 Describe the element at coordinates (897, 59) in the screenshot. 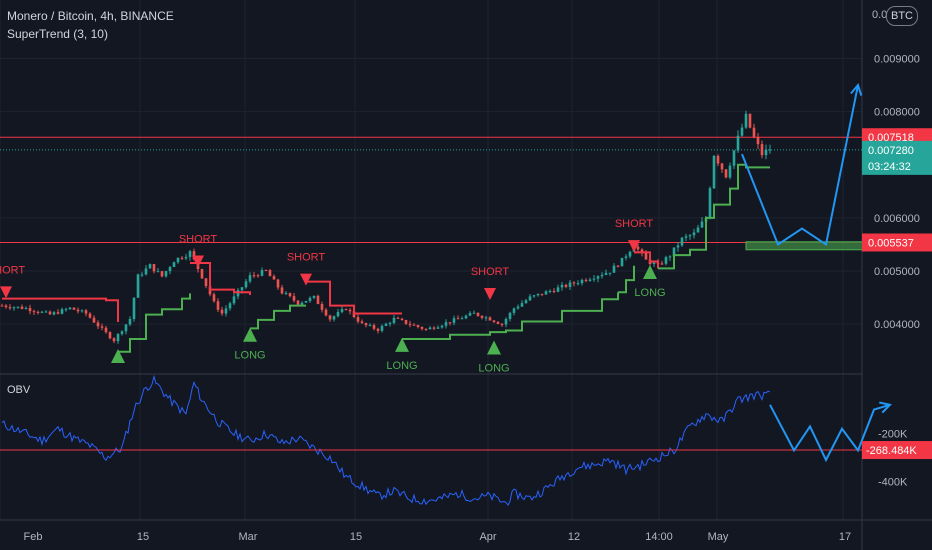

I see `price-tick-label: 0.009000` at that location.